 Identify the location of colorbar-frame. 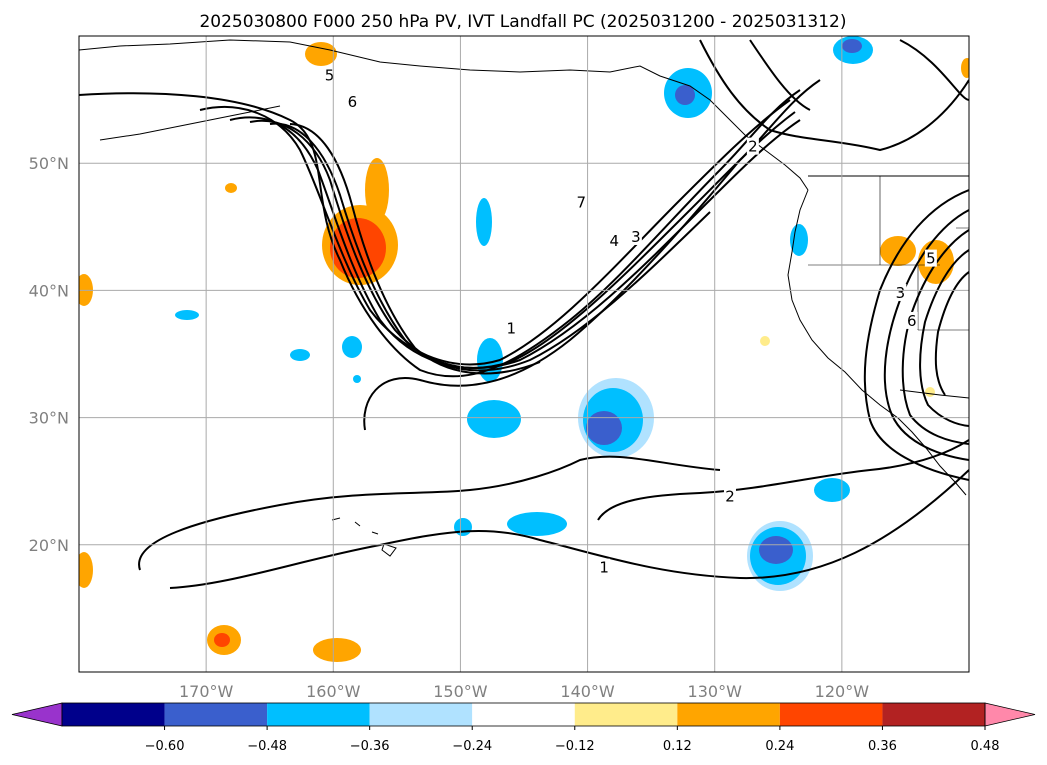
(523, 714).